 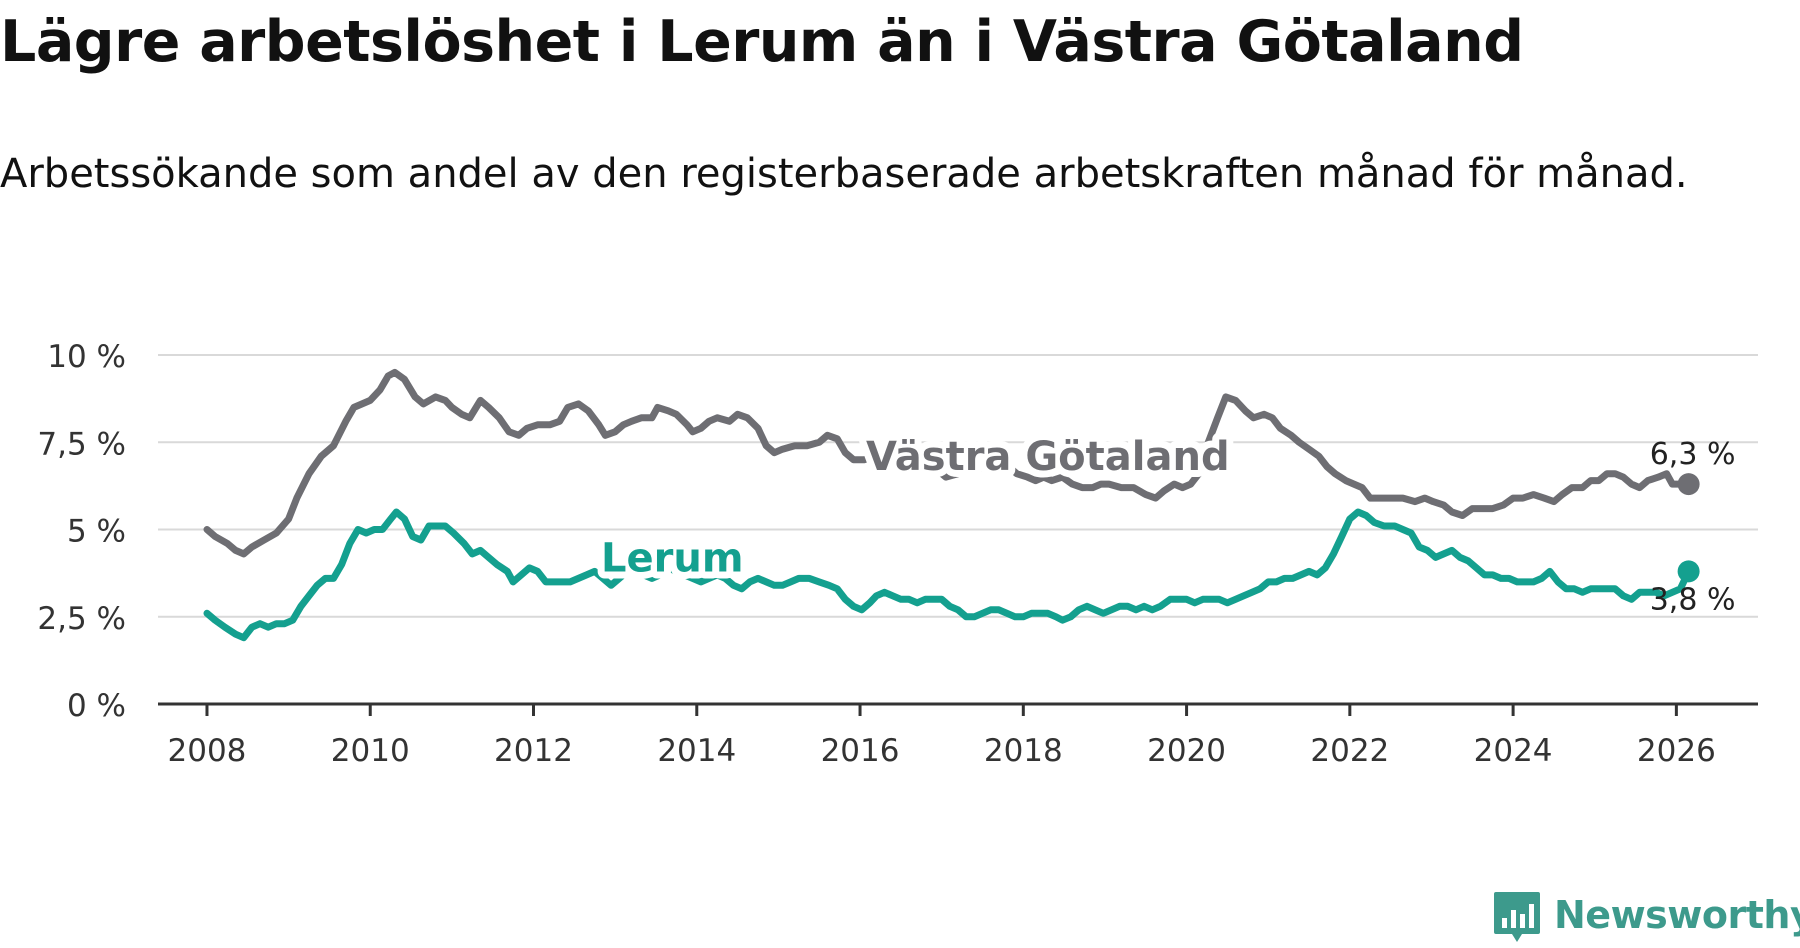 What do you see at coordinates (1023, 751) in the screenshot?
I see `x-tick-label: 2018` at bounding box center [1023, 751].